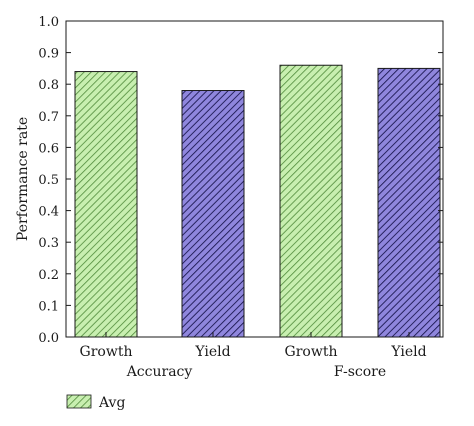  I want to click on group-label: Accuracy, so click(159, 372).